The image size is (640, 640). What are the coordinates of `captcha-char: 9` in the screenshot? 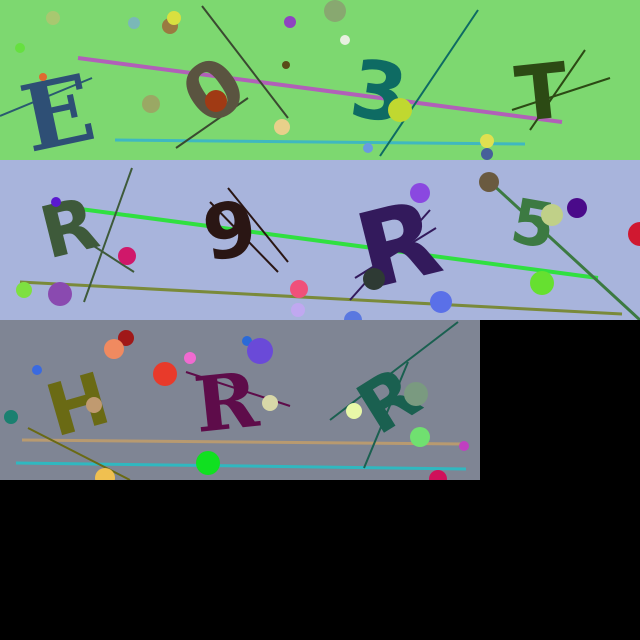 It's located at (229, 230).